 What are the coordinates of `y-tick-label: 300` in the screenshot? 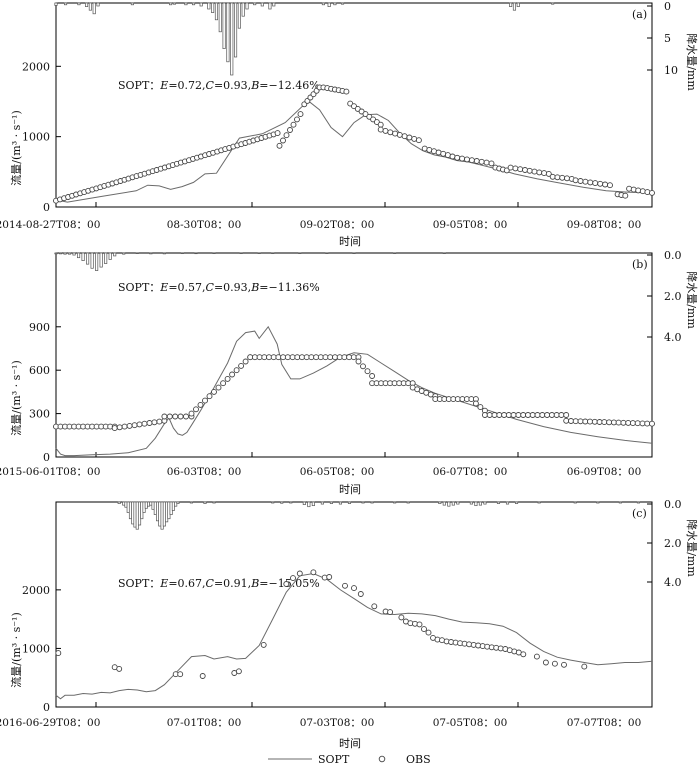 It's located at (39, 414).